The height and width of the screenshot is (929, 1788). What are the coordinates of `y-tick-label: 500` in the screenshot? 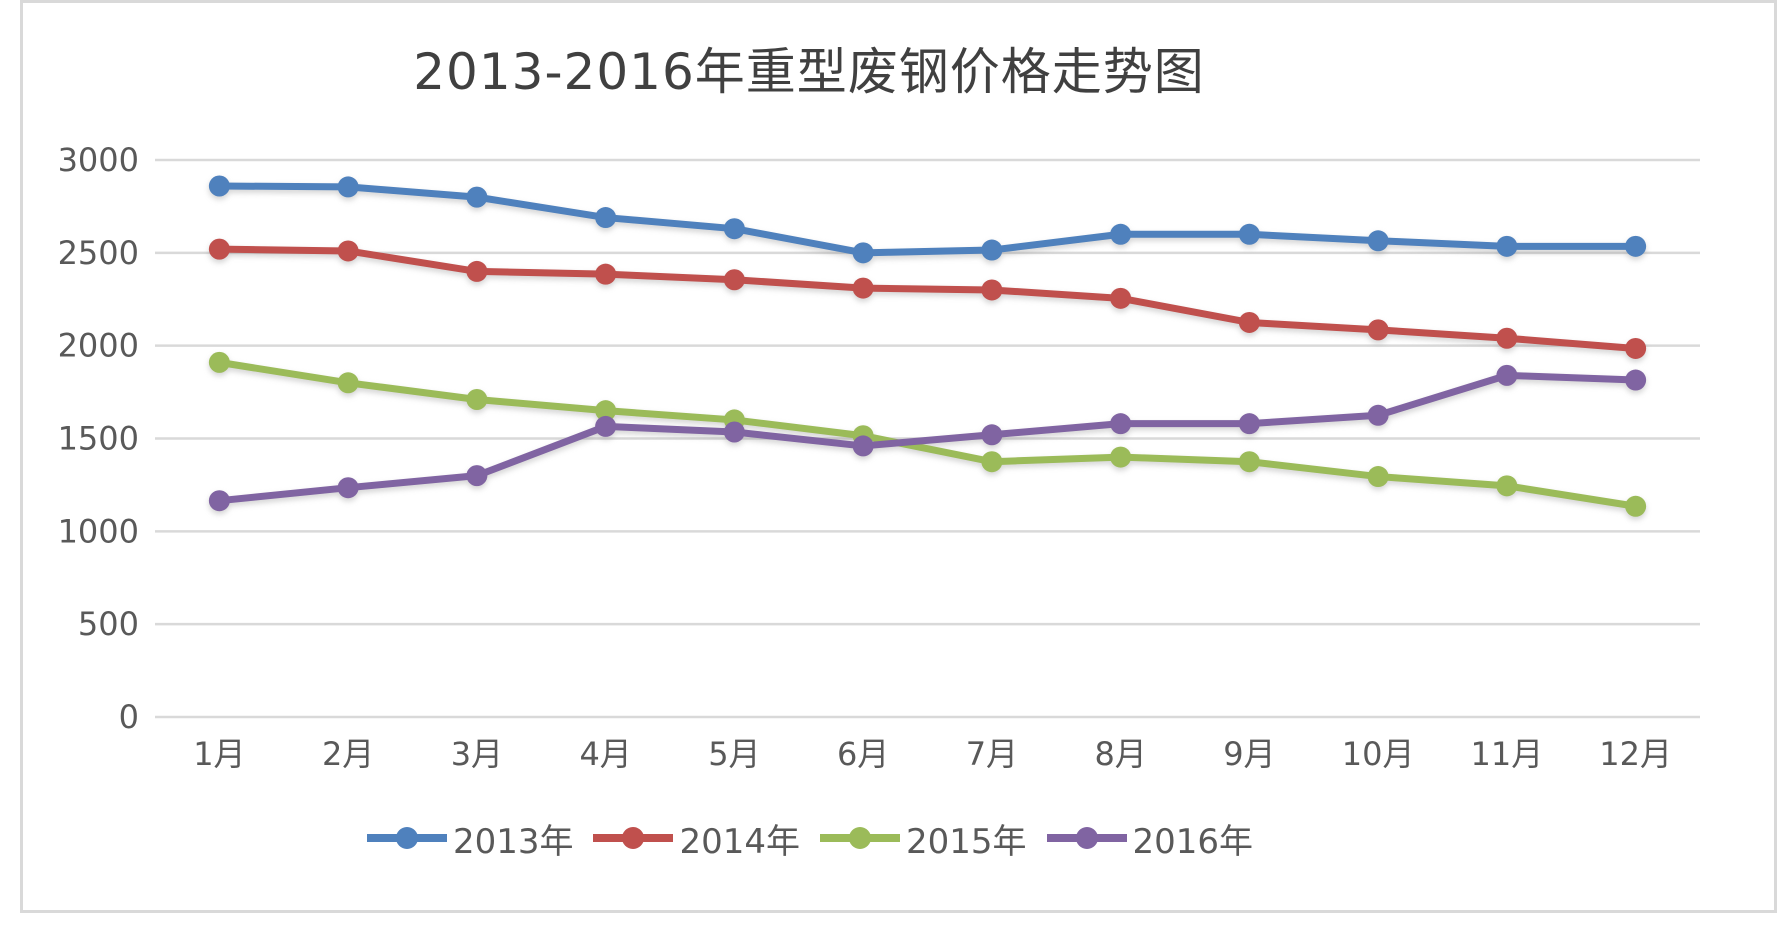 It's located at (108, 624).